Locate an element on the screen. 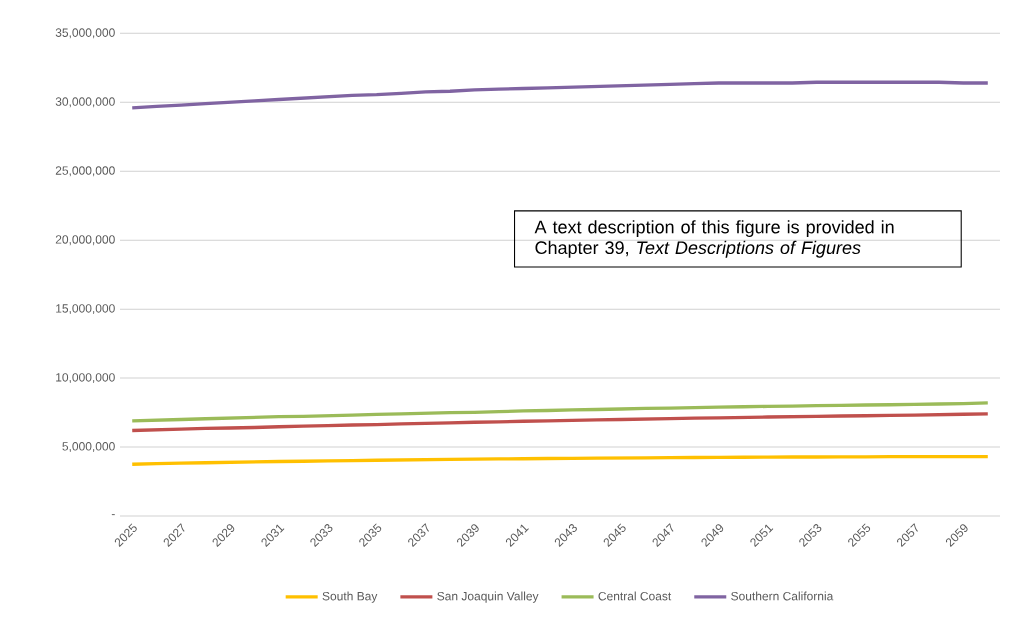 This screenshot has width=1016, height=617. y-tick-label: 10,000,000 is located at coordinates (85, 378).